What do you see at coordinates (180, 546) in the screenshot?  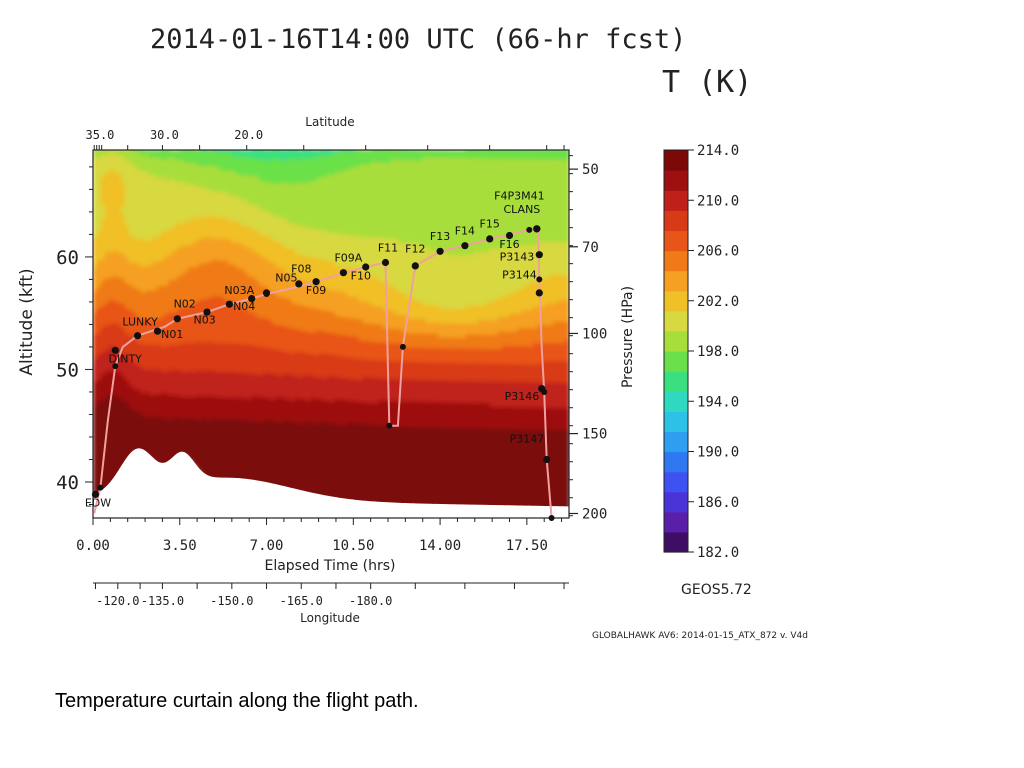 I see `x-tick-label: 3.50` at bounding box center [180, 546].